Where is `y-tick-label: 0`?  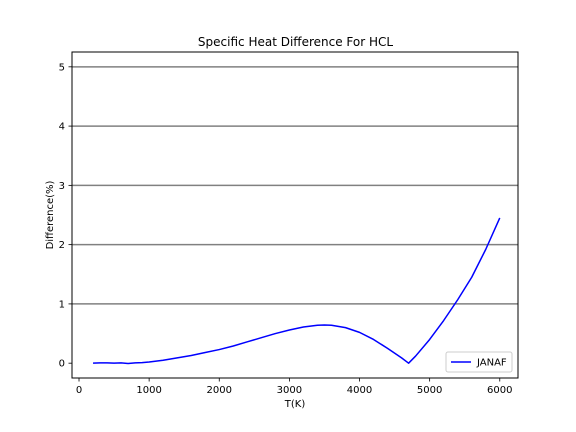 y-tick-label: 0 is located at coordinates (62, 364).